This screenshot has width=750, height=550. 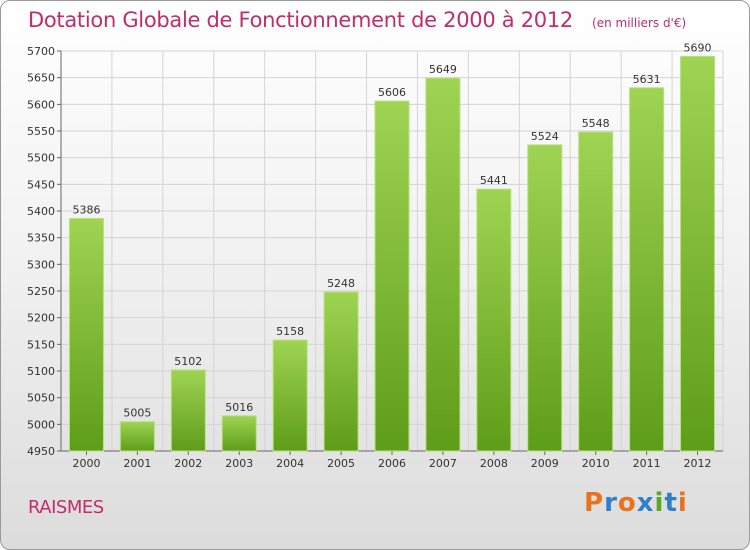 I want to click on logo-letter: P, so click(x=594, y=503).